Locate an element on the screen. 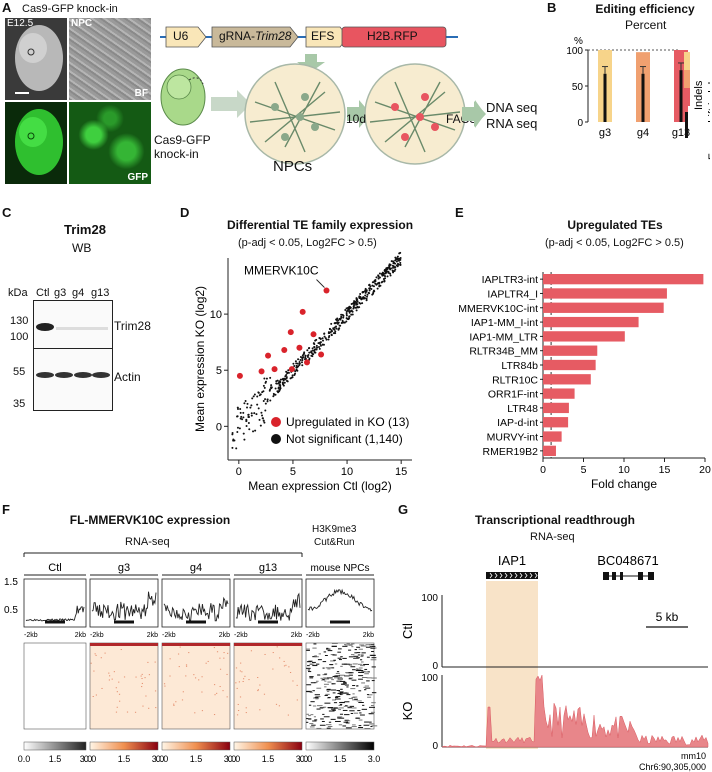 Image resolution: width=712 pixels, height=772 pixels. embryo-bf-image: E12.5 is located at coordinates (36, 59).